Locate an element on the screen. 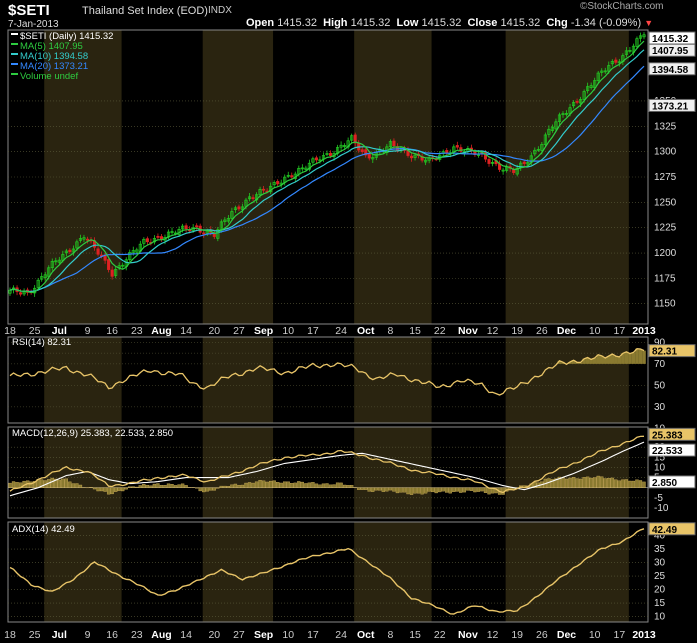 This screenshot has height=643, width=697. x-tick-label: 12 is located at coordinates (493, 635).